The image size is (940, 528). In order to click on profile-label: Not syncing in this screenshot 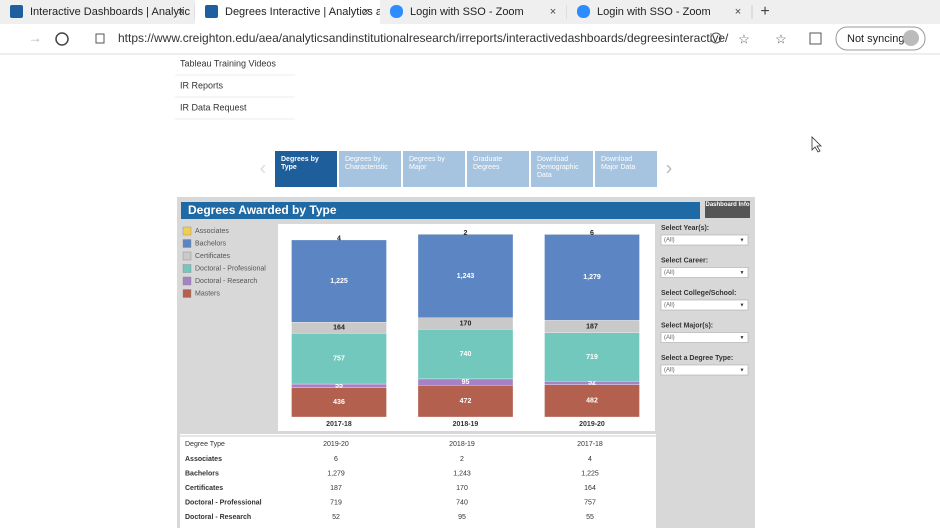, I will do `click(875, 39)`.